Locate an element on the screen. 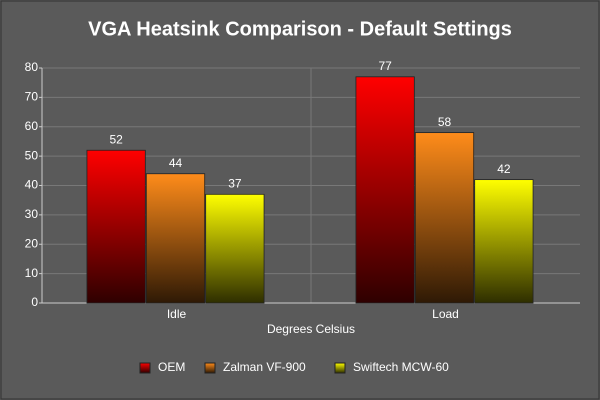  legend-label: Swiftech MCW-60 is located at coordinates (401, 367).